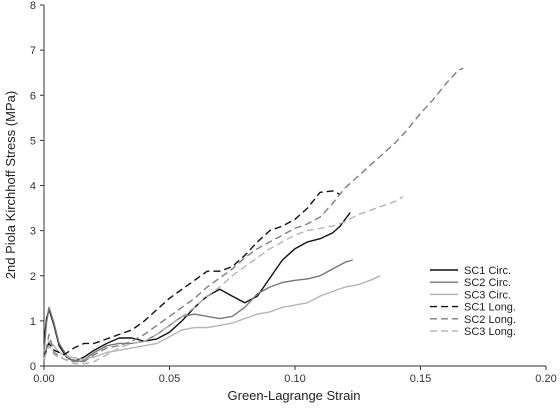 This screenshot has height=409, width=560. I want to click on y-tick-label: 3, so click(33, 232).